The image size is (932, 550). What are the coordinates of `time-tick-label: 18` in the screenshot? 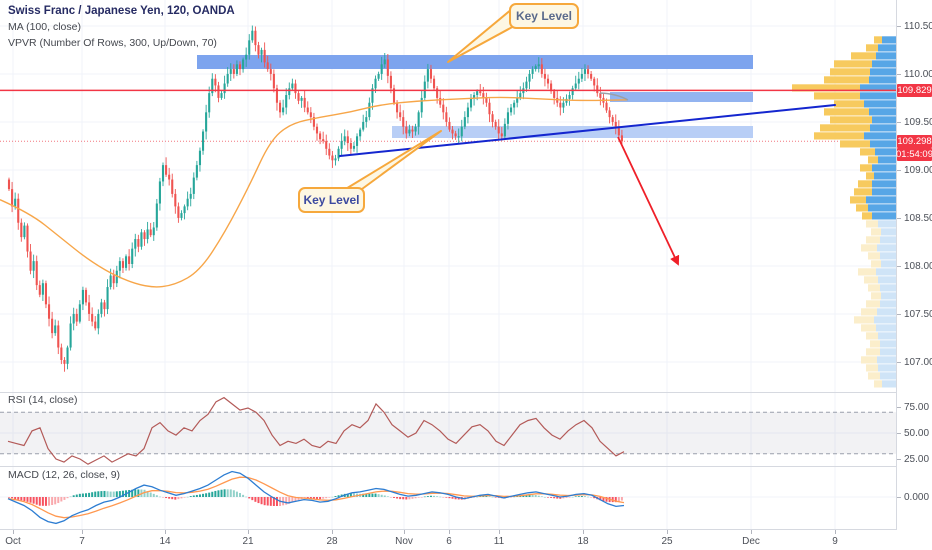 It's located at (583, 541).